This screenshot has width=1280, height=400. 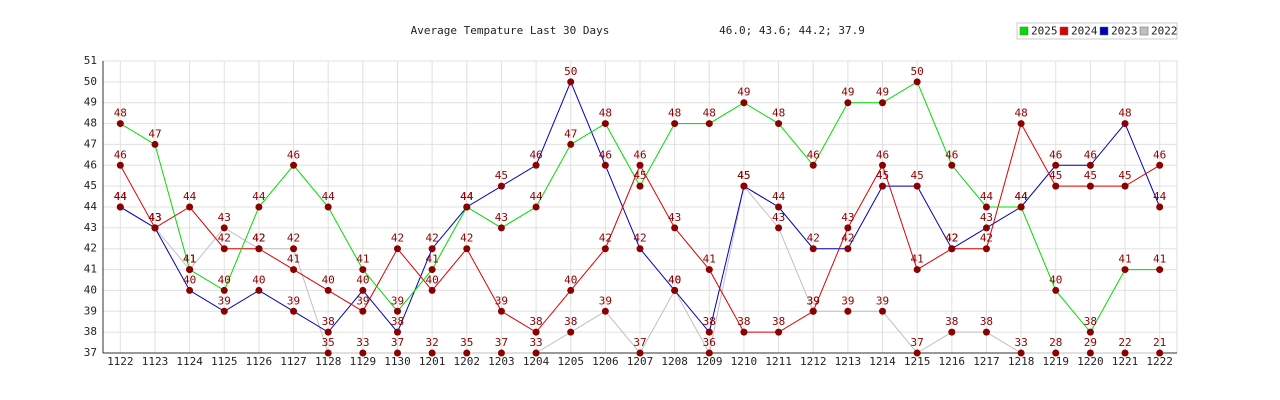 What do you see at coordinates (848, 361) in the screenshot?
I see `x-tick-label: 1213` at bounding box center [848, 361].